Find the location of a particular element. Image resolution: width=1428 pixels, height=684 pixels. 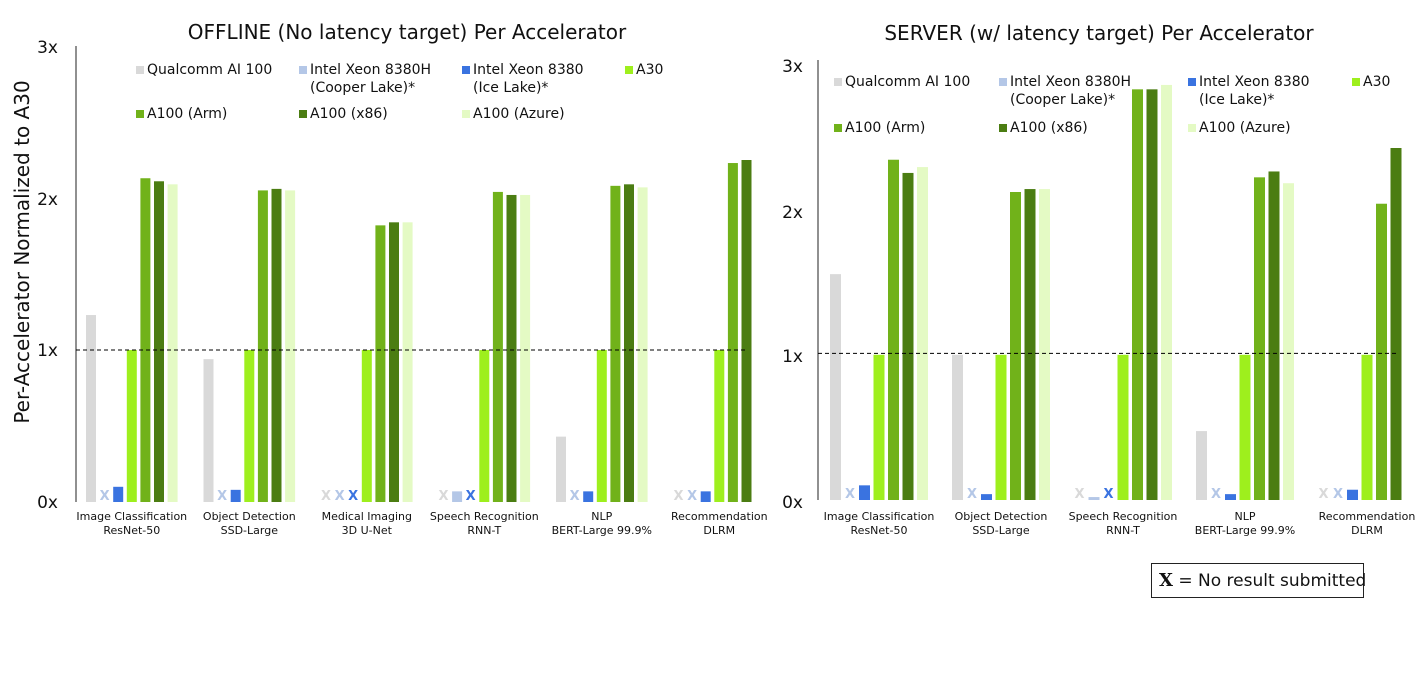

category-label-line: Medical Imaging is located at coordinates (367, 516).